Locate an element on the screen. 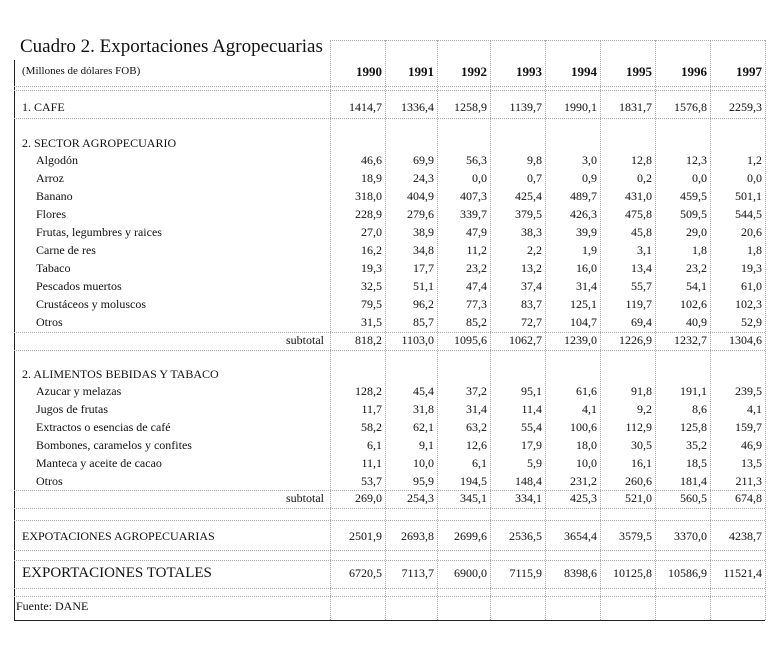 This screenshot has width=779, height=648. cell-value: 53,7 is located at coordinates (371, 481).